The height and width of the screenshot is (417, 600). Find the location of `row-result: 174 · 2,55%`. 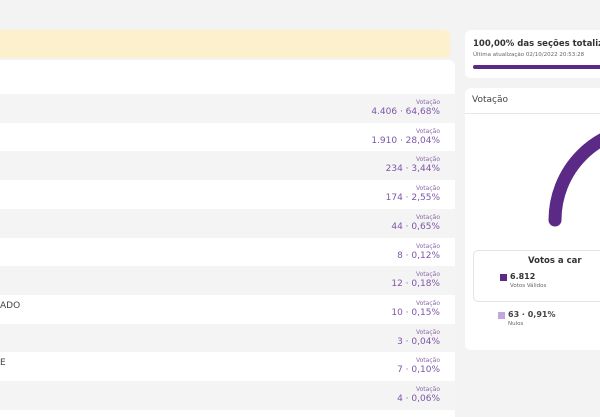

row-result: 174 · 2,55% is located at coordinates (412, 198).